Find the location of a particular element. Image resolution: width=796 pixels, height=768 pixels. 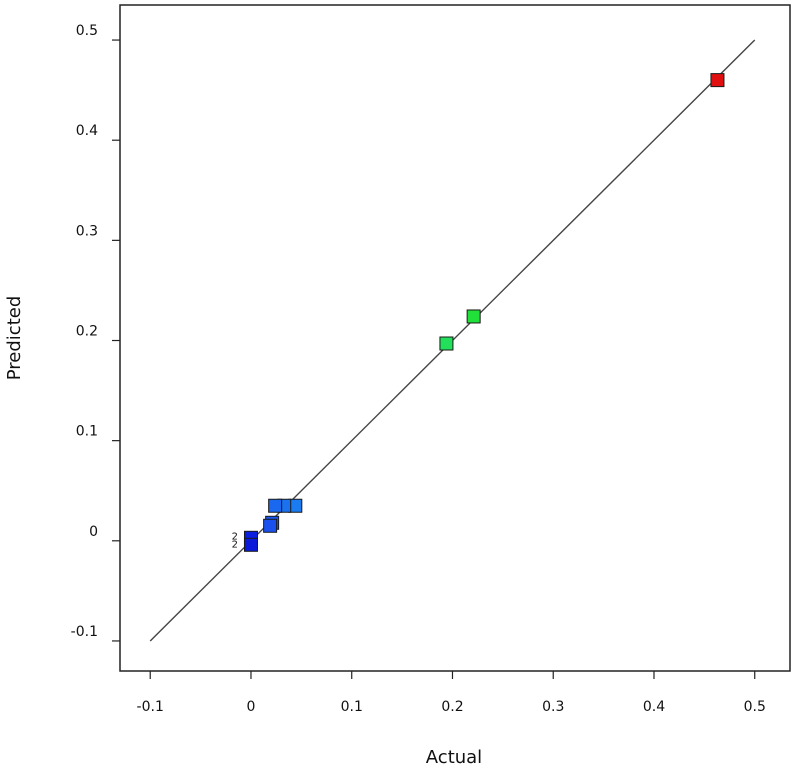

y-axis-ticks: -0.1 0 0.1 0.2 0.3 0.4 0.5 is located at coordinates (95, 332).